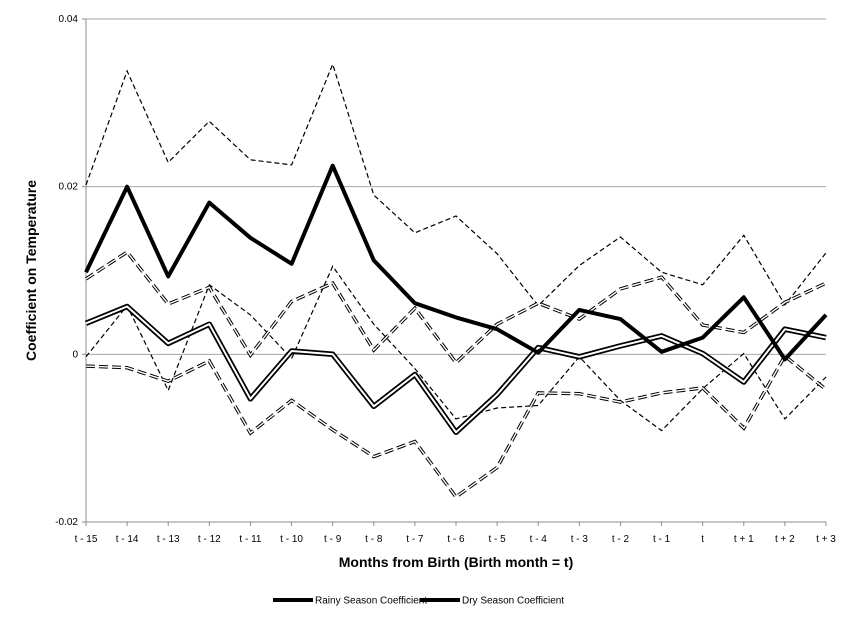  What do you see at coordinates (371, 601) in the screenshot?
I see `legend-label: Rainy Season Coefficient` at bounding box center [371, 601].